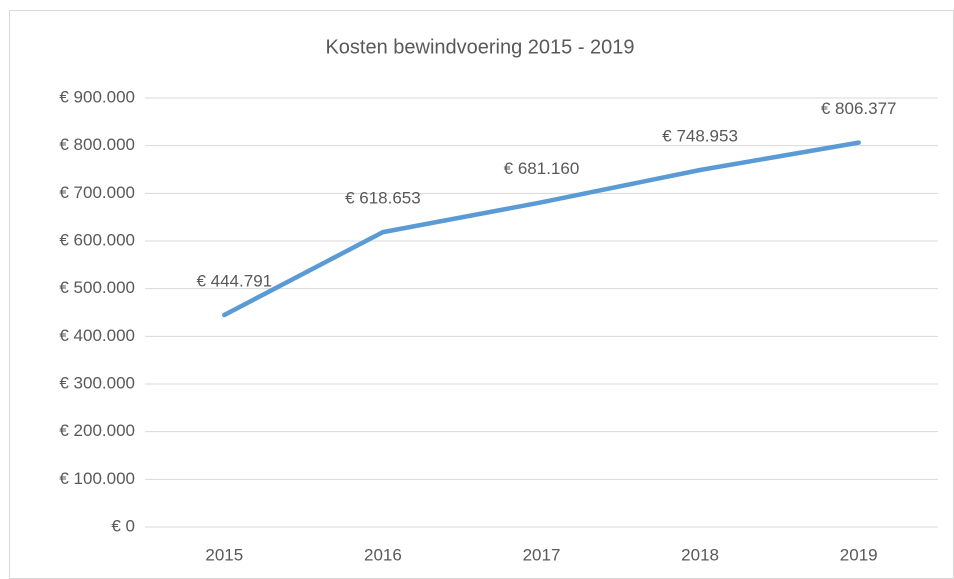 This screenshot has height=579, width=954. Describe the element at coordinates (234, 280) in the screenshot. I see `data-label: € 444.791` at that location.